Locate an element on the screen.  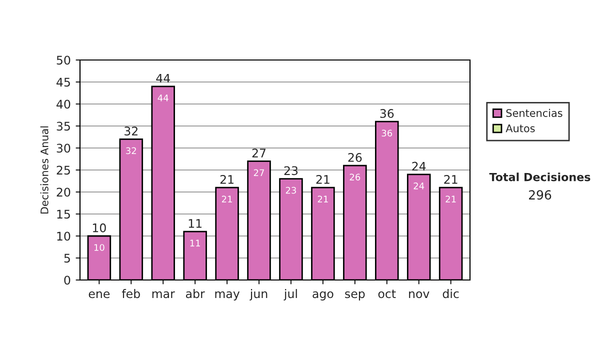
y-tick-label: 5 is located at coordinates (67, 258).